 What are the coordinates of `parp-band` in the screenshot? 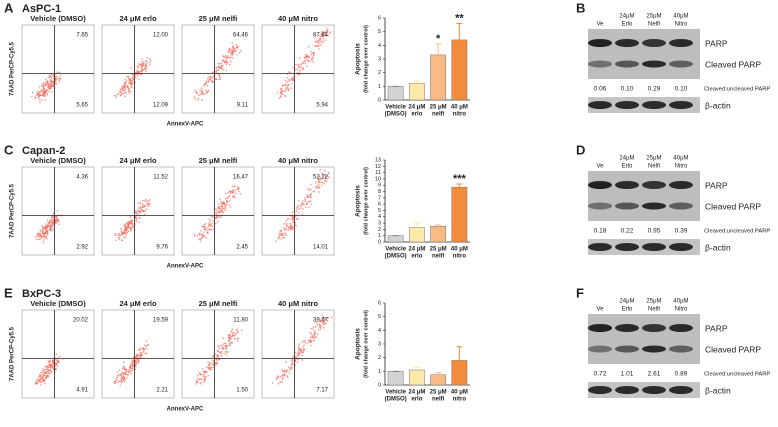 It's located at (600, 185).